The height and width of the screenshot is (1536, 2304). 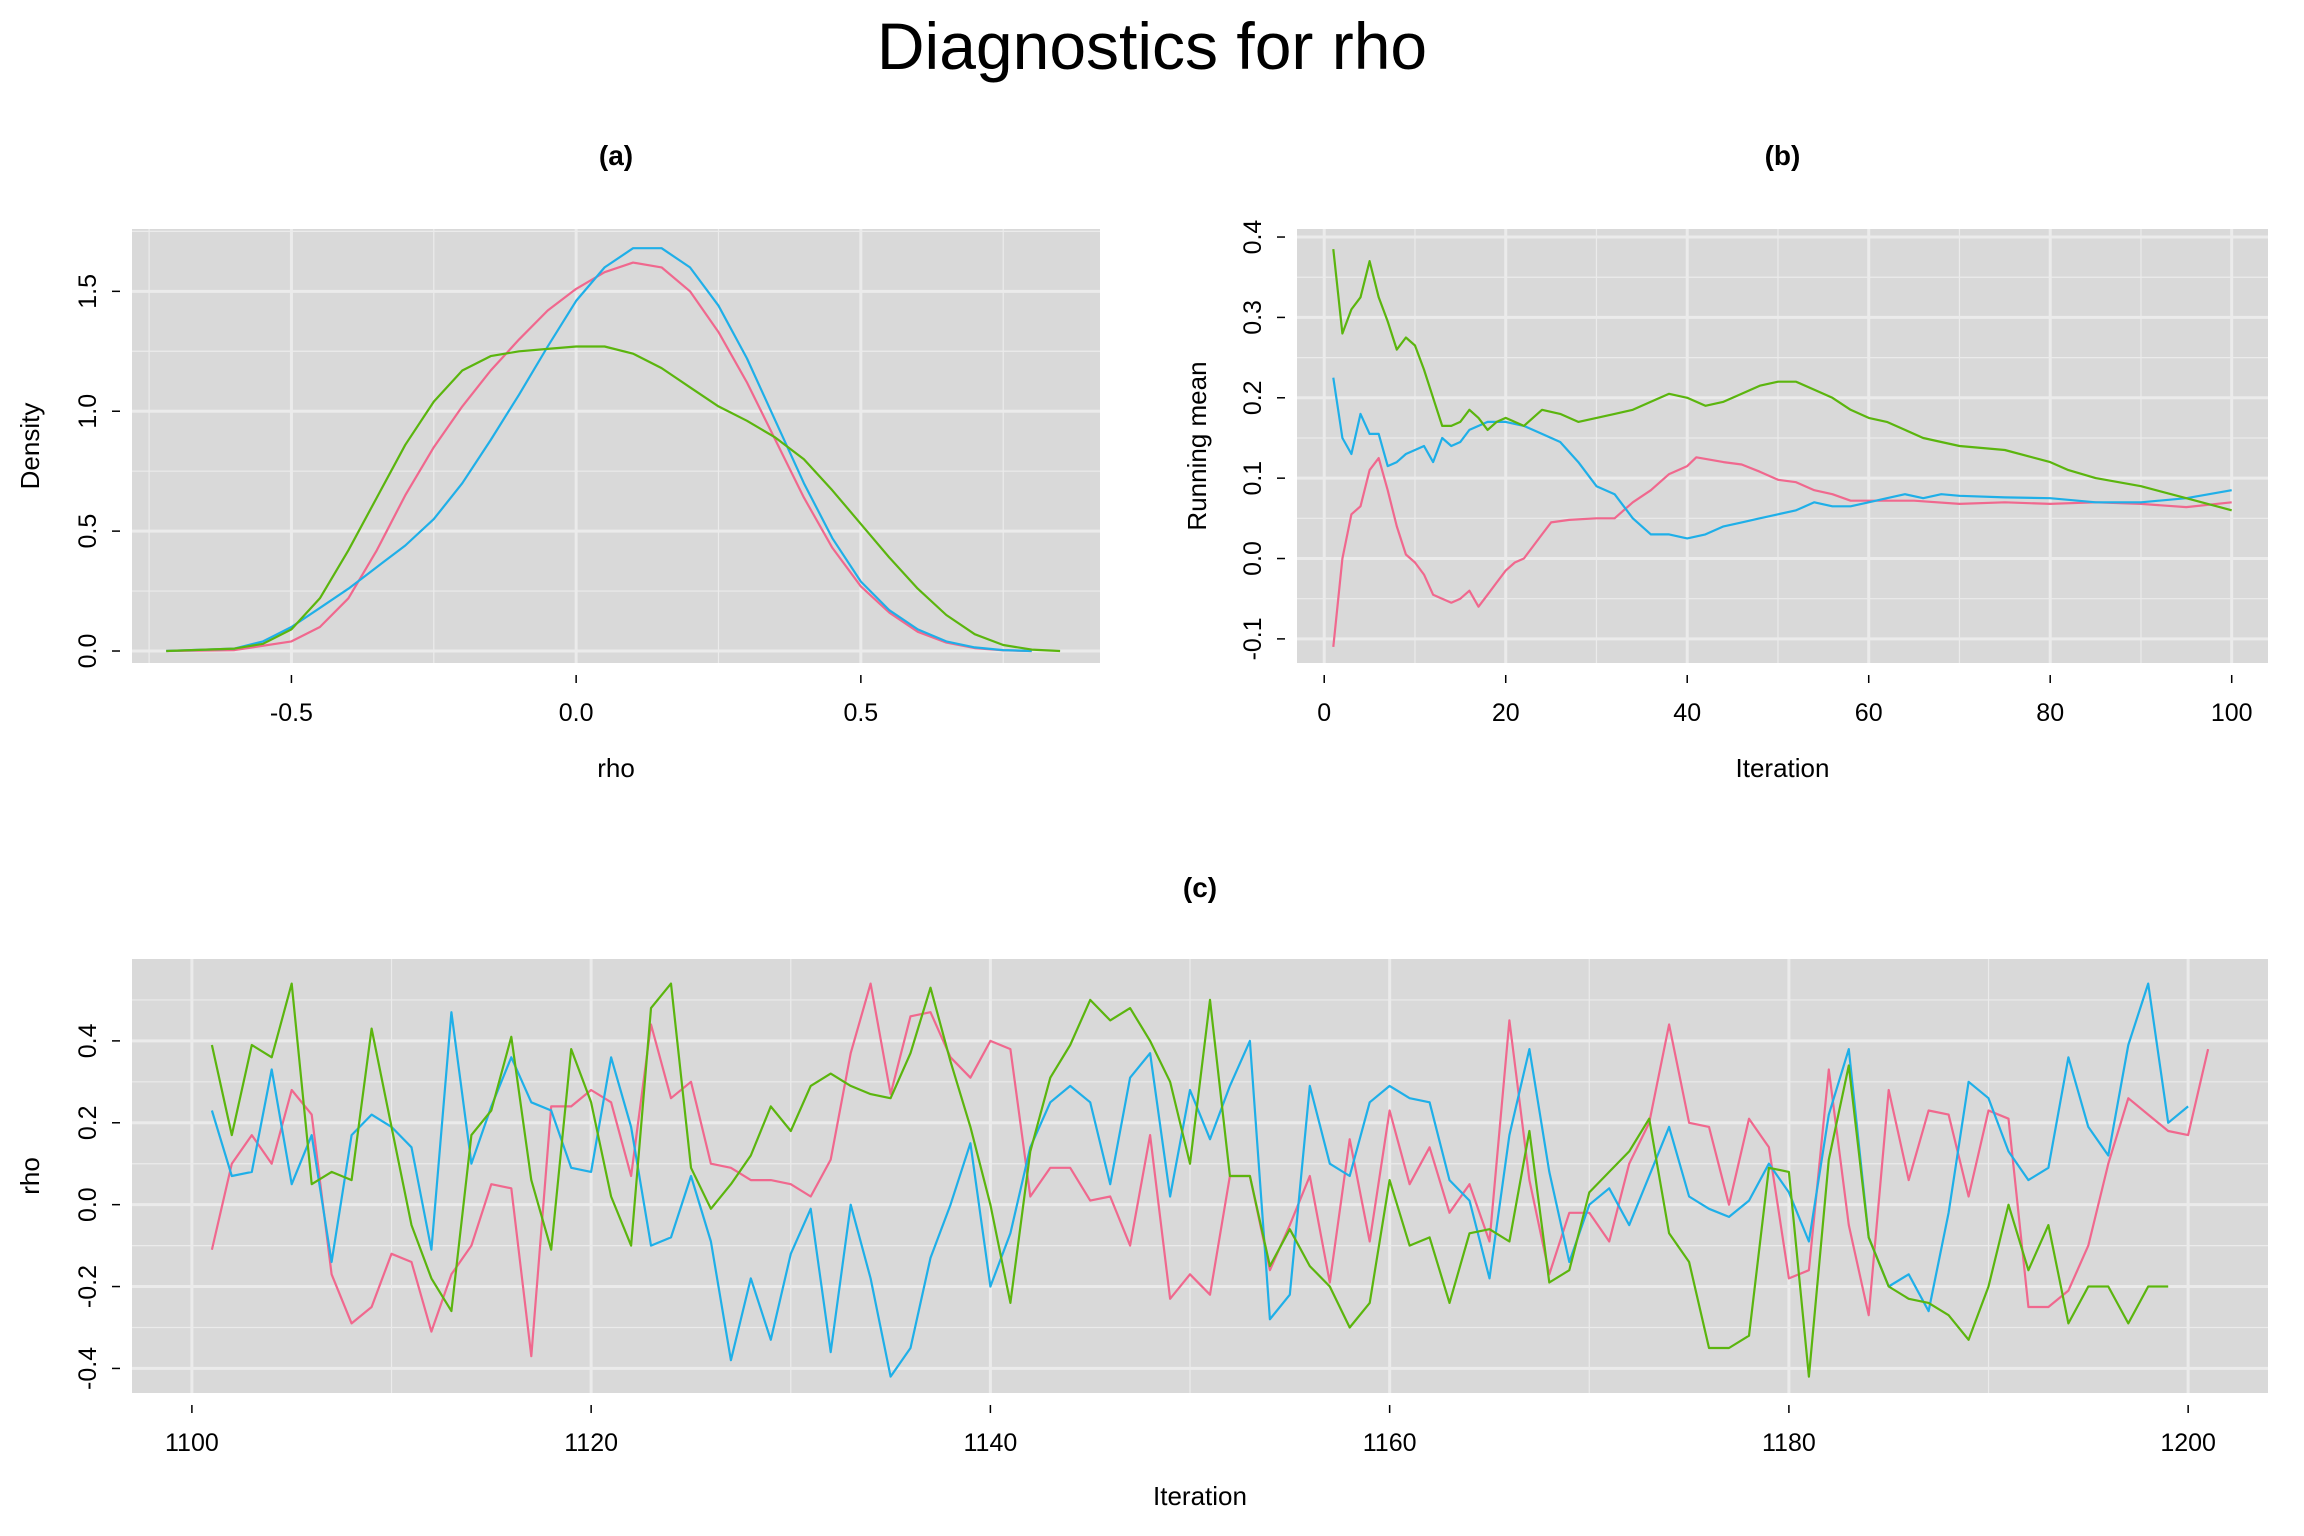 What do you see at coordinates (88, 1368) in the screenshot?
I see `y-tick-label: -0.4` at bounding box center [88, 1368].